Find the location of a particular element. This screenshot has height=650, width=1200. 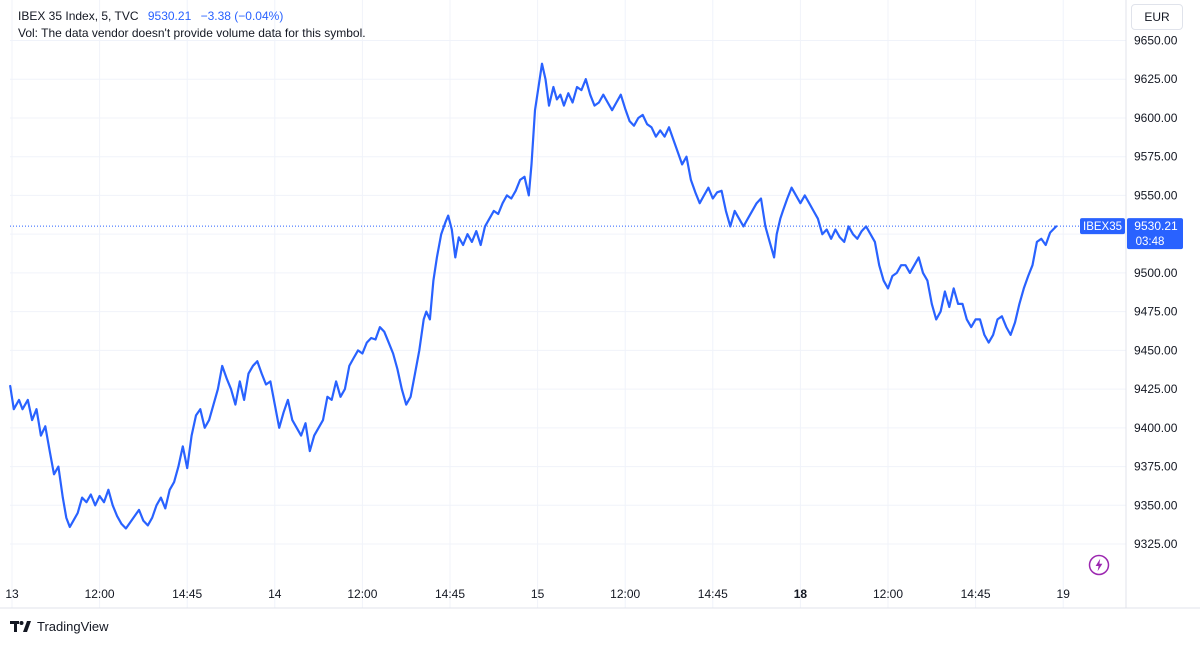

y-tick-label: 9350.00 is located at coordinates (1156, 505).